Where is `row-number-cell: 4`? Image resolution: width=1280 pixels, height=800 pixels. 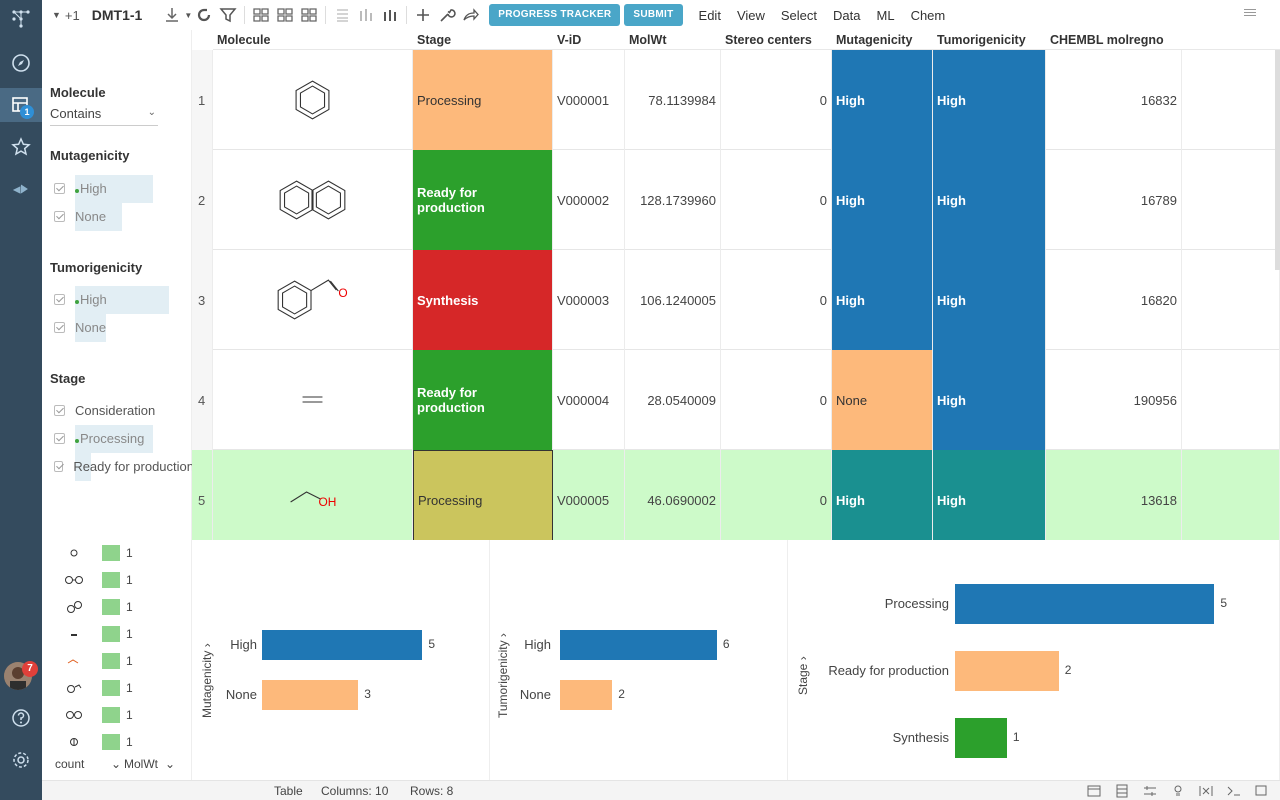
row-number-cell: 4 is located at coordinates (202, 400).